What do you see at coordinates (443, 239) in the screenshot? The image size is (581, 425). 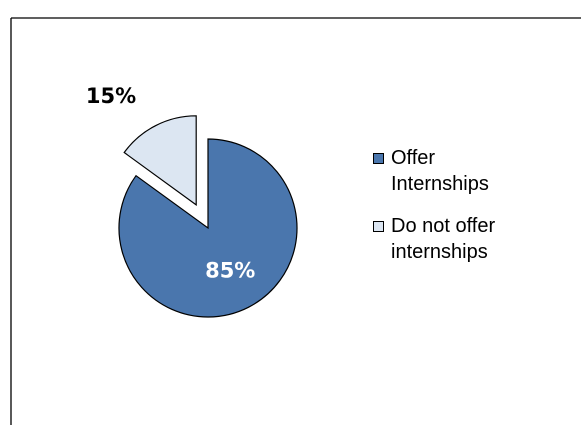 I see `legend-label-do-not-offer-internships: Do not offer internships` at bounding box center [443, 239].